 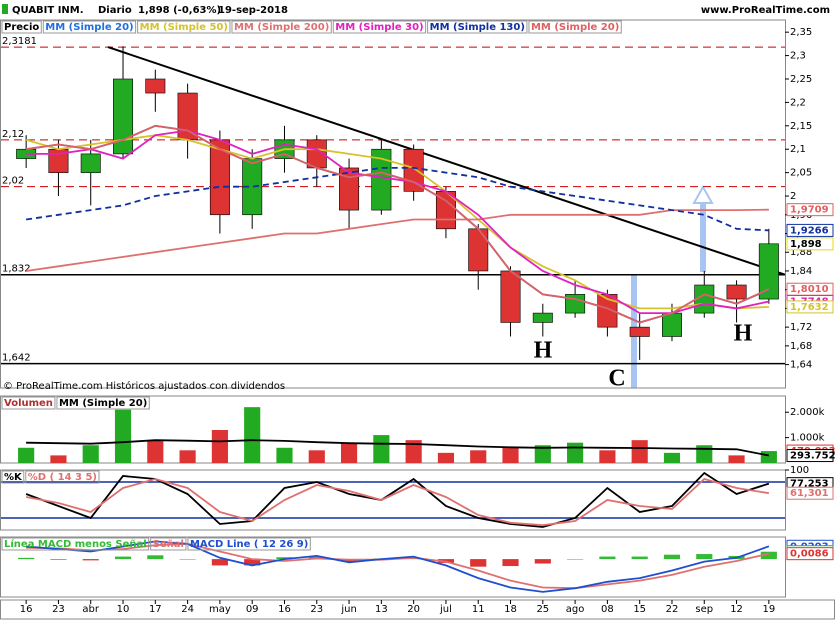 What do you see at coordinates (607, 609) in the screenshot?
I see `x-tick-label: 08` at bounding box center [607, 609].